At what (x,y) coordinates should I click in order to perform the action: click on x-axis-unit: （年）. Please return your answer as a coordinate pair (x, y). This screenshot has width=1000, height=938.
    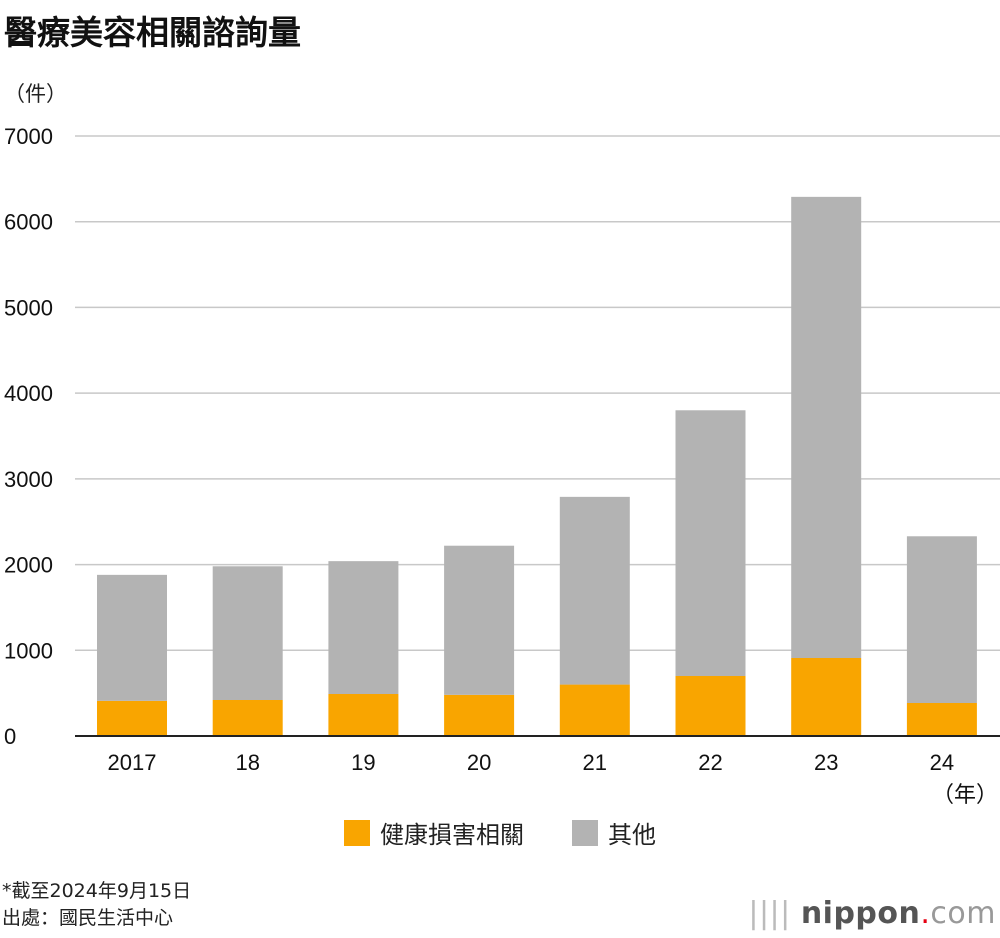
    Looking at the image, I should click on (965, 795).